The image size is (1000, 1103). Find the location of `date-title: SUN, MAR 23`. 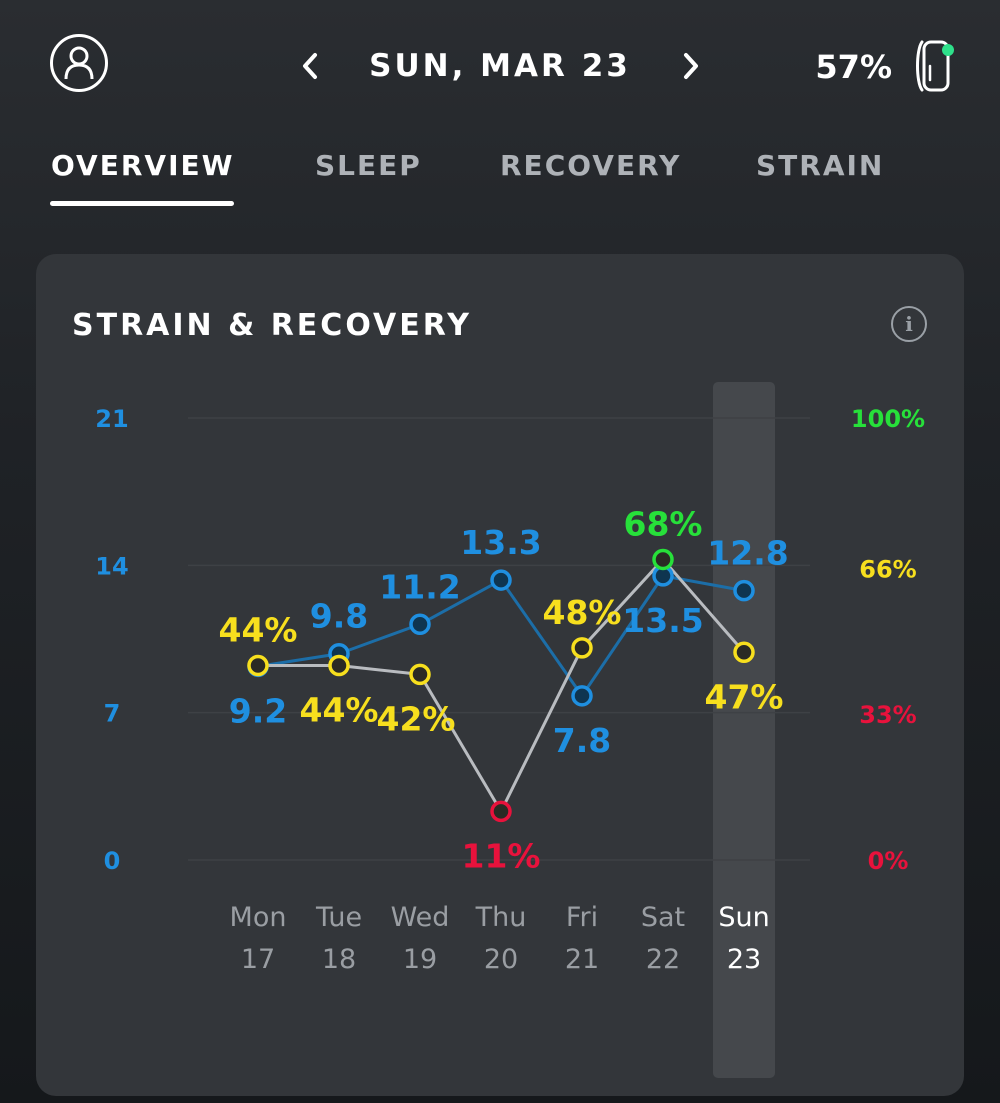

date-title: SUN, MAR 23 is located at coordinates (500, 66).